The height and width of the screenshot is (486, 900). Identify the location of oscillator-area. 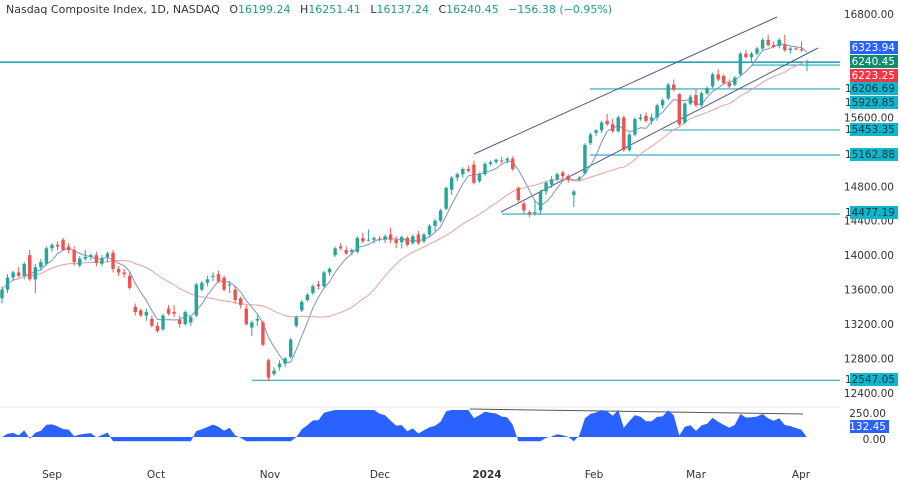
(404, 426).